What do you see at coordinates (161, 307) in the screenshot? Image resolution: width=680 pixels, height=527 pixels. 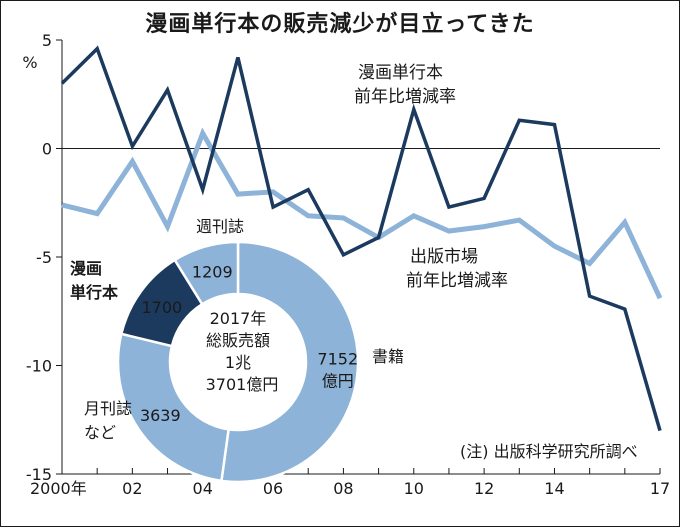 I see `donut-value-label: 1700` at bounding box center [161, 307].